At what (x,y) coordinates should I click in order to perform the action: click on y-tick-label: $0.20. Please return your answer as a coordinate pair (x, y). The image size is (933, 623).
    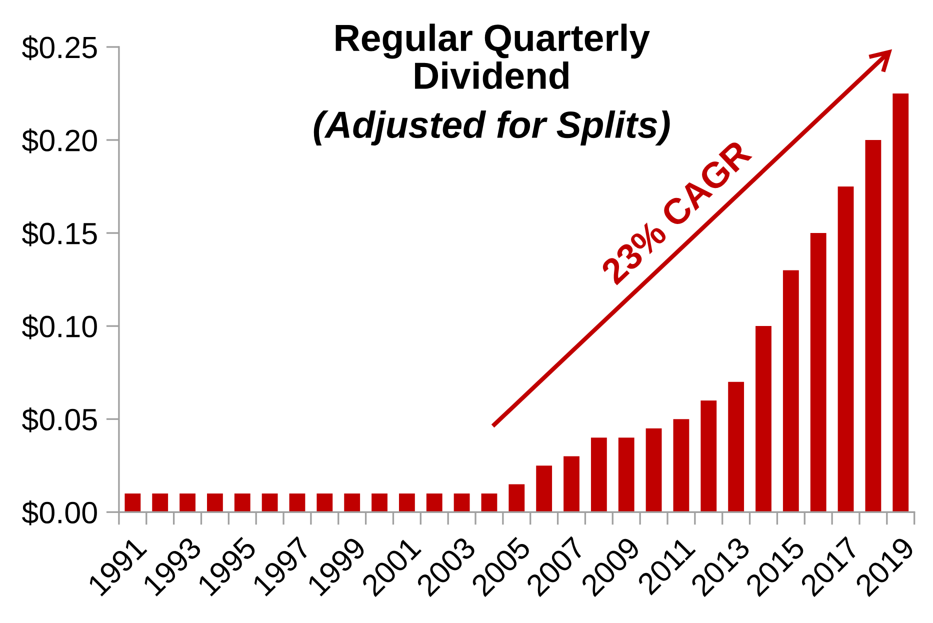
    Looking at the image, I should click on (59, 141).